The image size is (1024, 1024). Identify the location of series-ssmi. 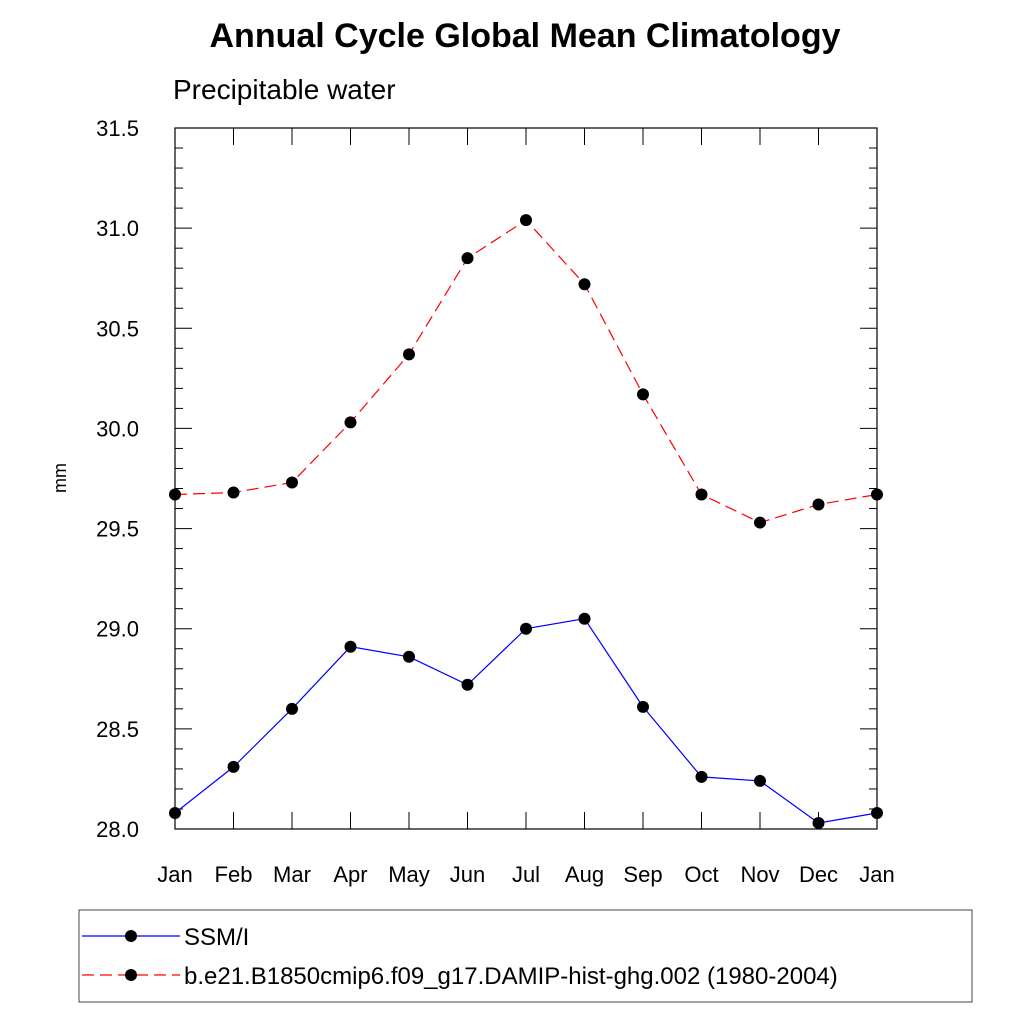
(526, 720).